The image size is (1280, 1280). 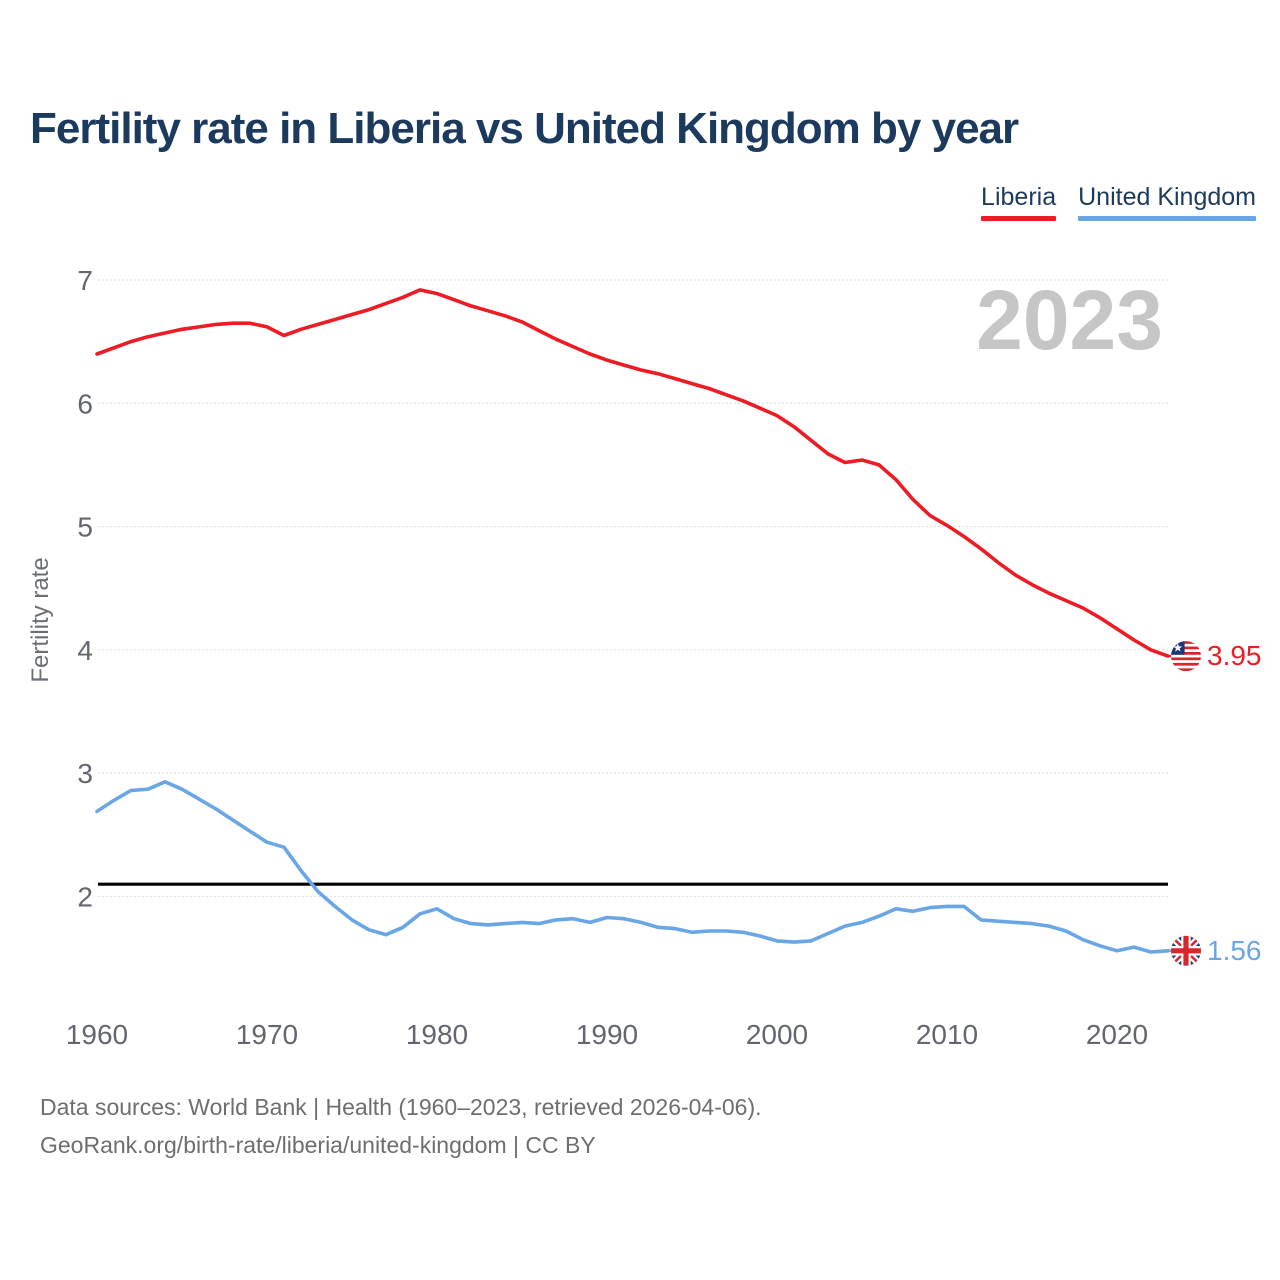 I want to click on united-kingdom-line, so click(x=632, y=866).